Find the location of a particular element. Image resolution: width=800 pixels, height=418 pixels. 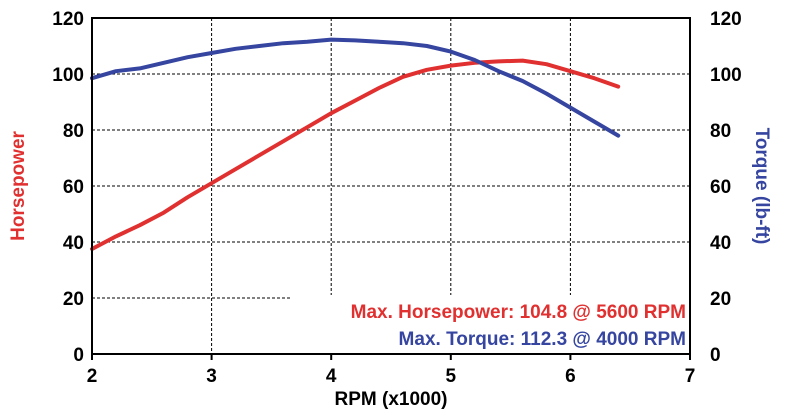

y-right-tick-label: 120 is located at coordinates (726, 19).